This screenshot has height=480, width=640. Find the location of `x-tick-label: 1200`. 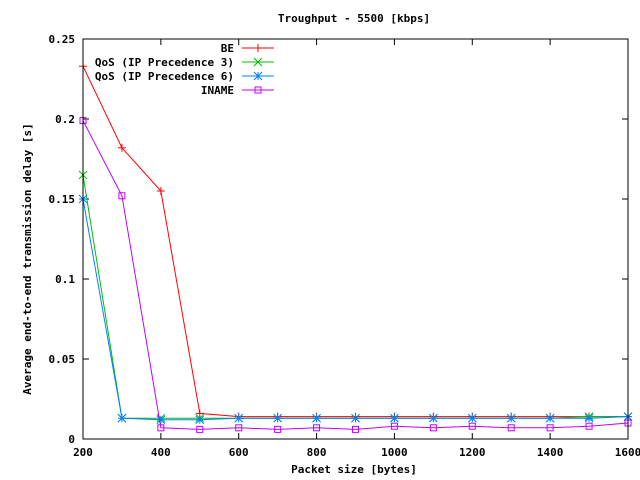

x-tick-label: 1200 is located at coordinates (472, 452).